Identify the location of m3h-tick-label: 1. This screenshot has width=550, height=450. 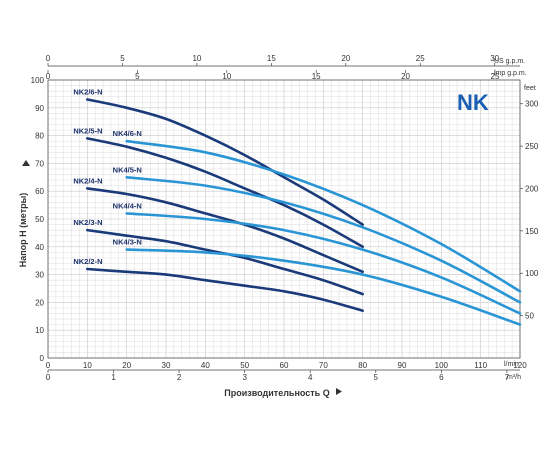
(113, 377).